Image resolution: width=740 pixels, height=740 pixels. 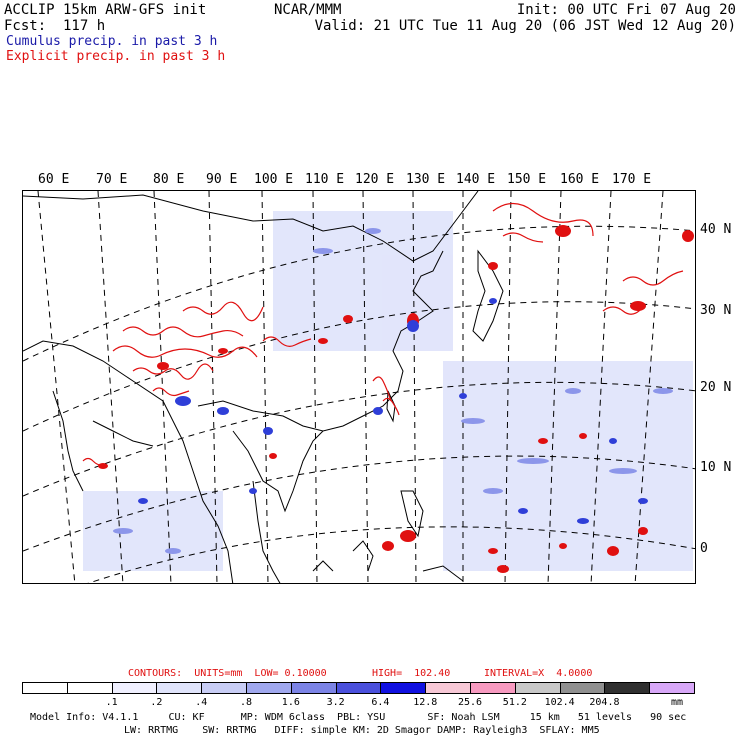 What do you see at coordinates (112, 41) in the screenshot?
I see `cumulus-legend: Cumulus precip. in past 3 h` at bounding box center [112, 41].